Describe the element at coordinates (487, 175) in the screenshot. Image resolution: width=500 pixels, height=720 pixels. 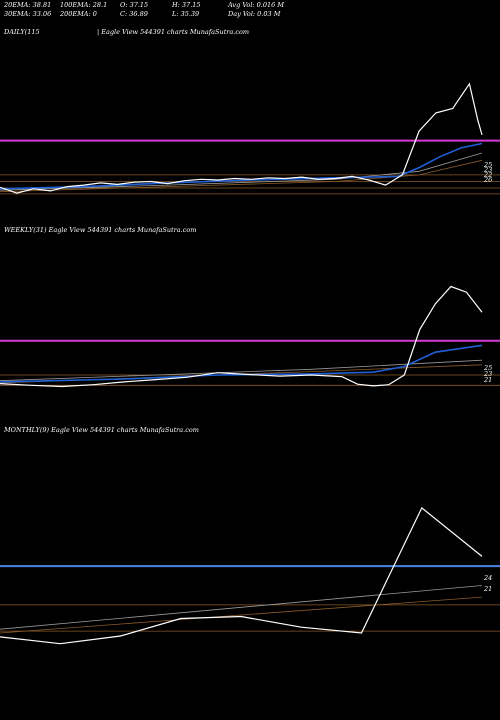
I see `daily-tick-label-2: 22` at that location.